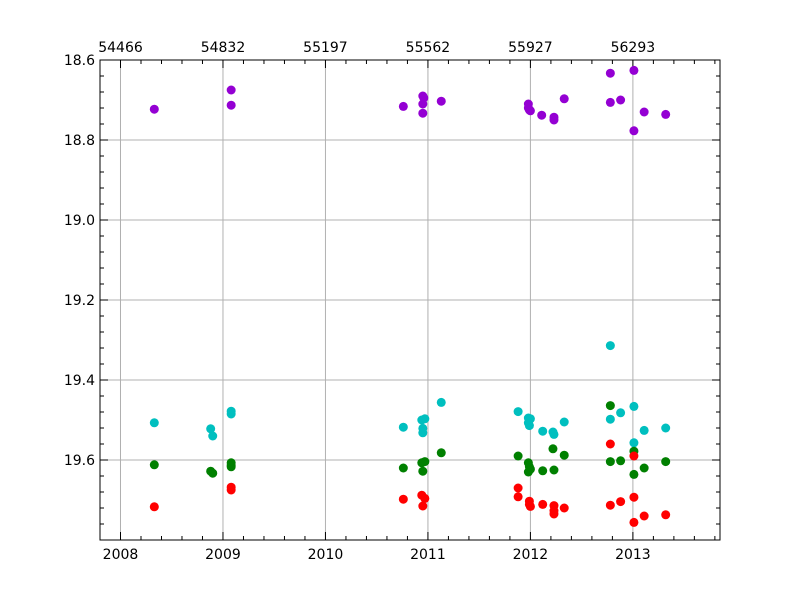  What do you see at coordinates (326, 555) in the screenshot?
I see `x-tick-label: 2010` at bounding box center [326, 555].